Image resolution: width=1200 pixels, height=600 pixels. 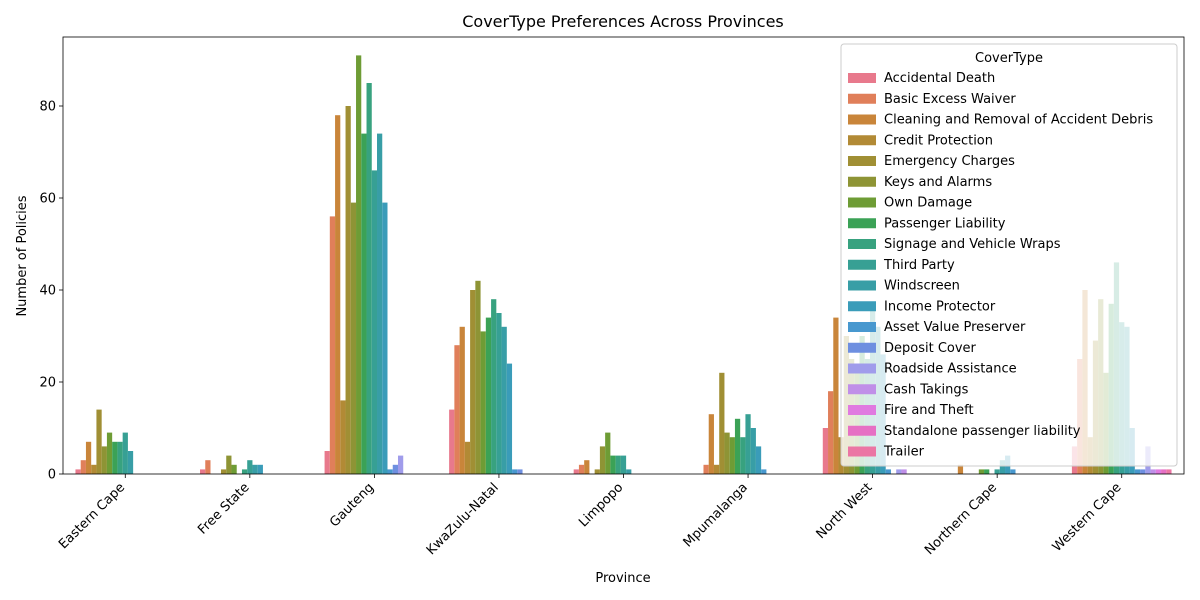 What do you see at coordinates (950, 99) in the screenshot?
I see `legend-label-1: Basic Excess Waiver` at bounding box center [950, 99].